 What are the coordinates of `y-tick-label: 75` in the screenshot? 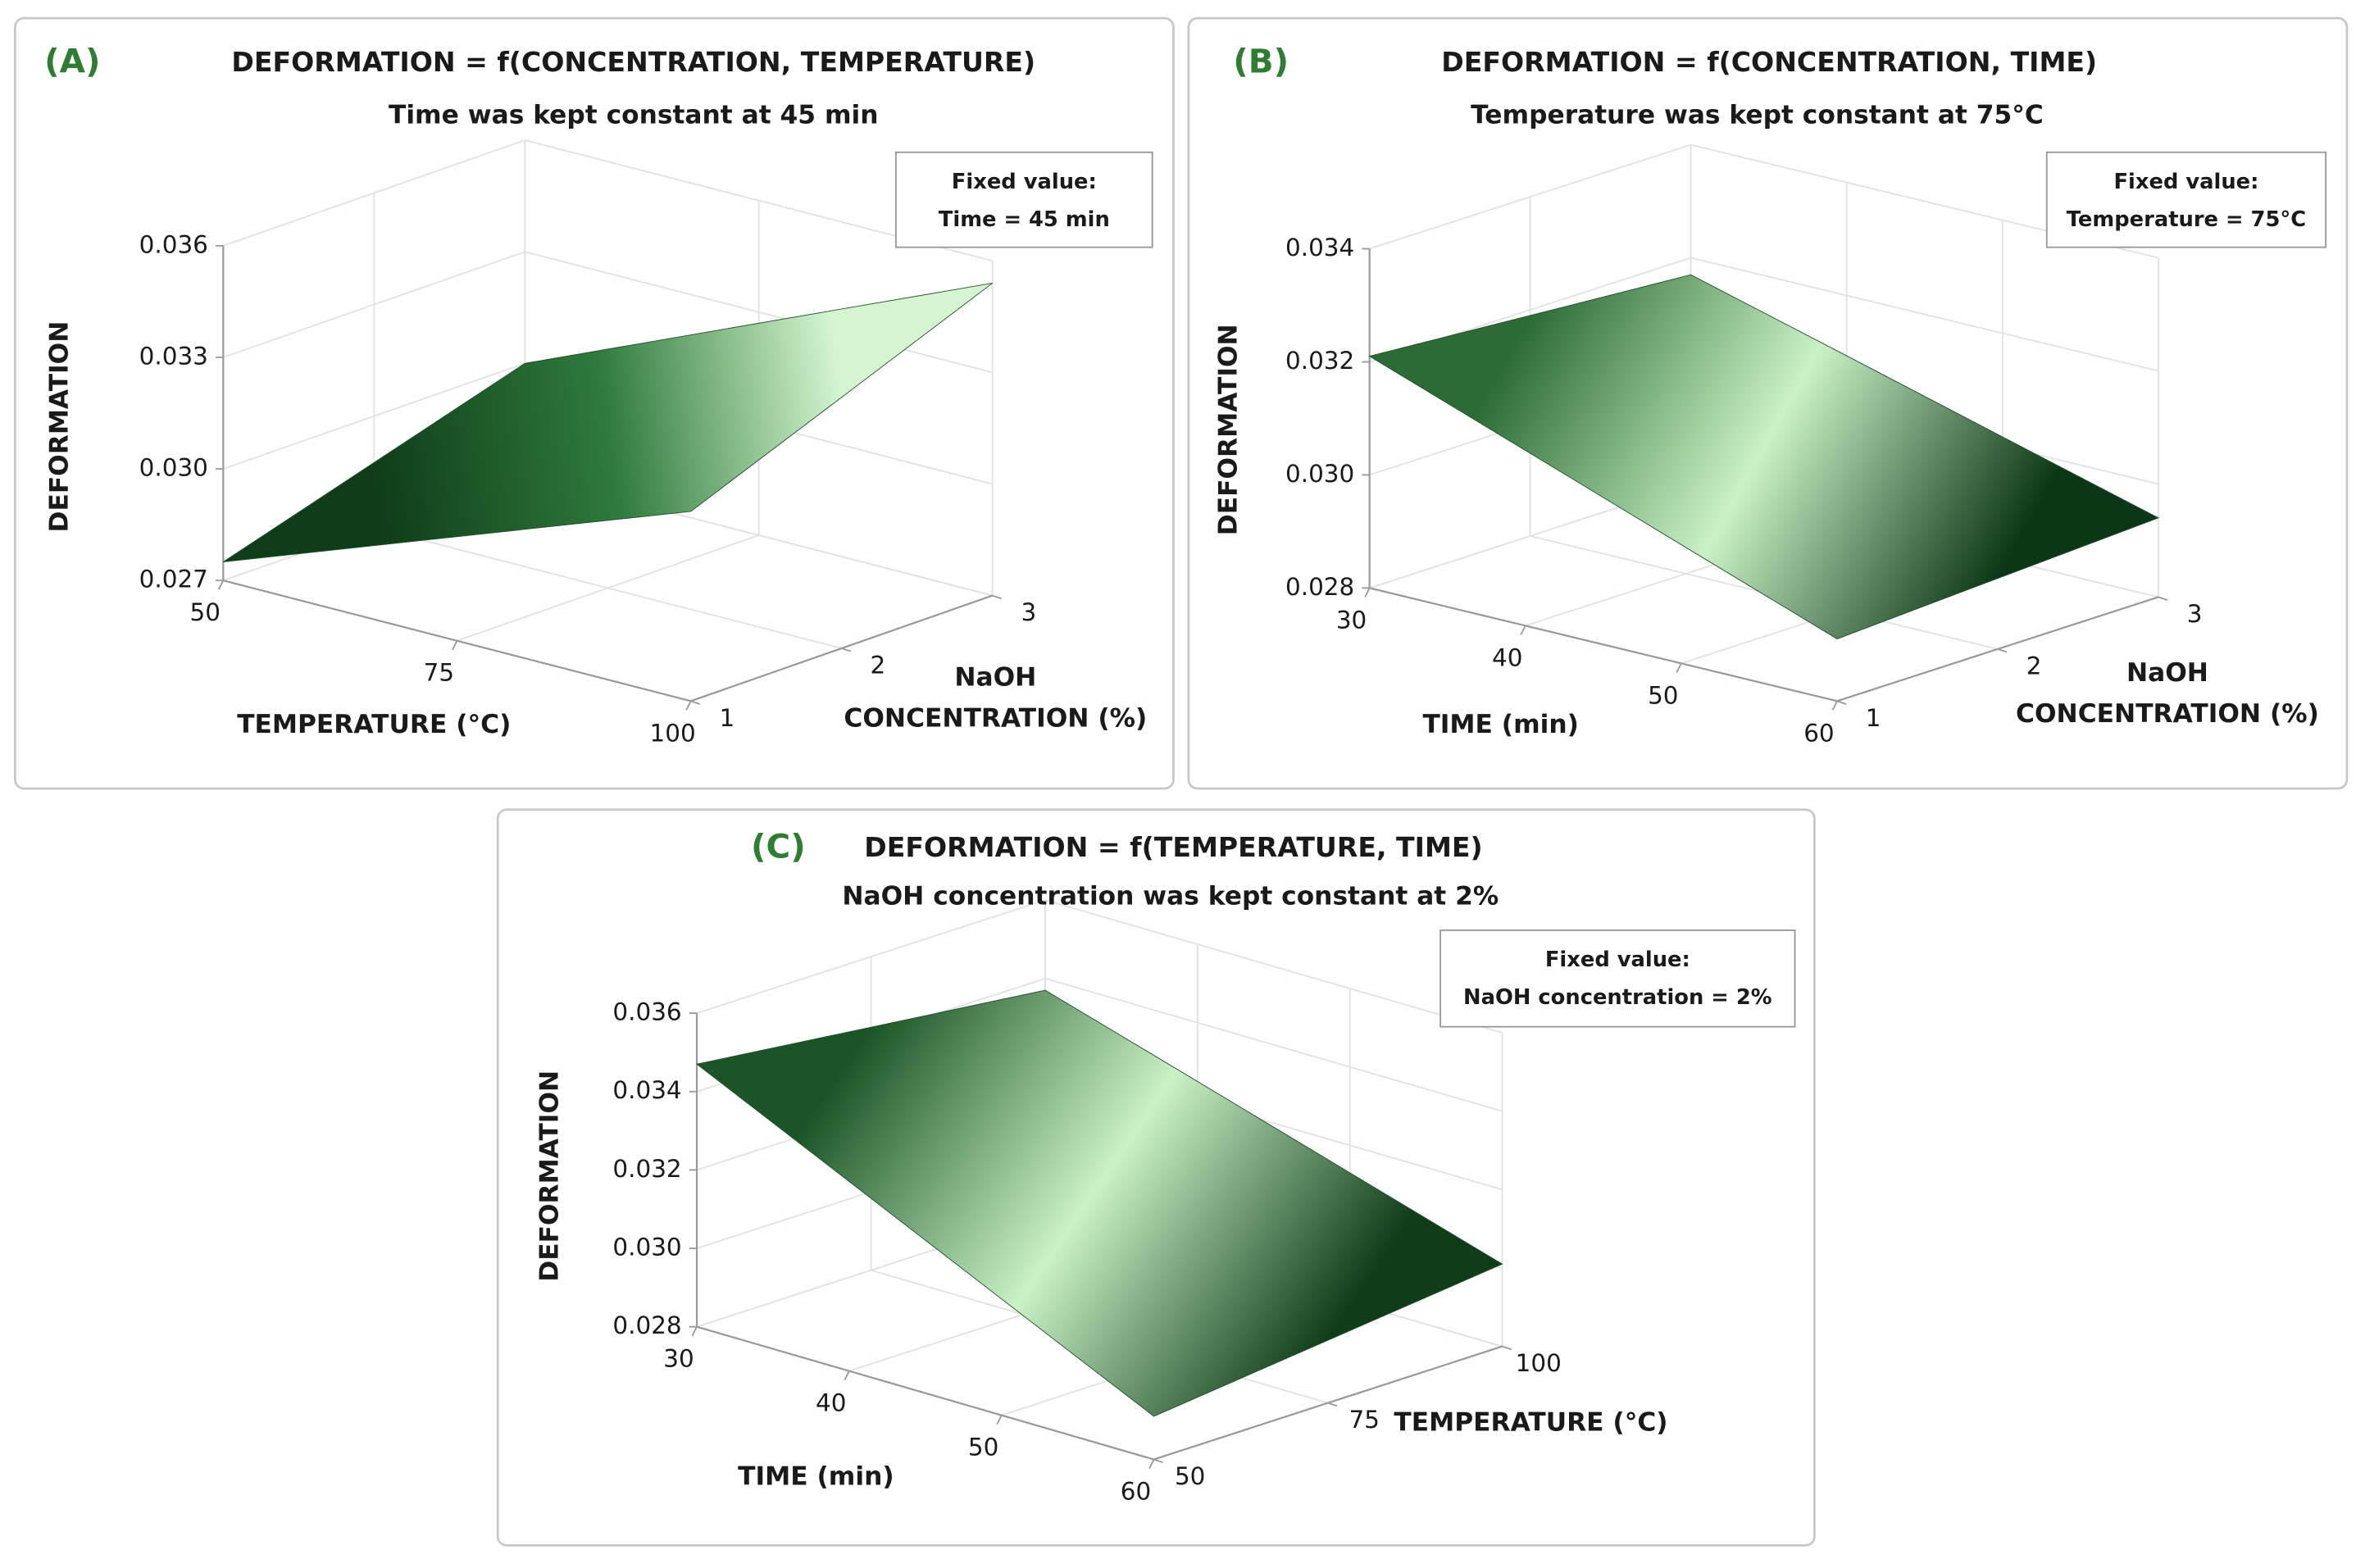 It's located at (1364, 1420).